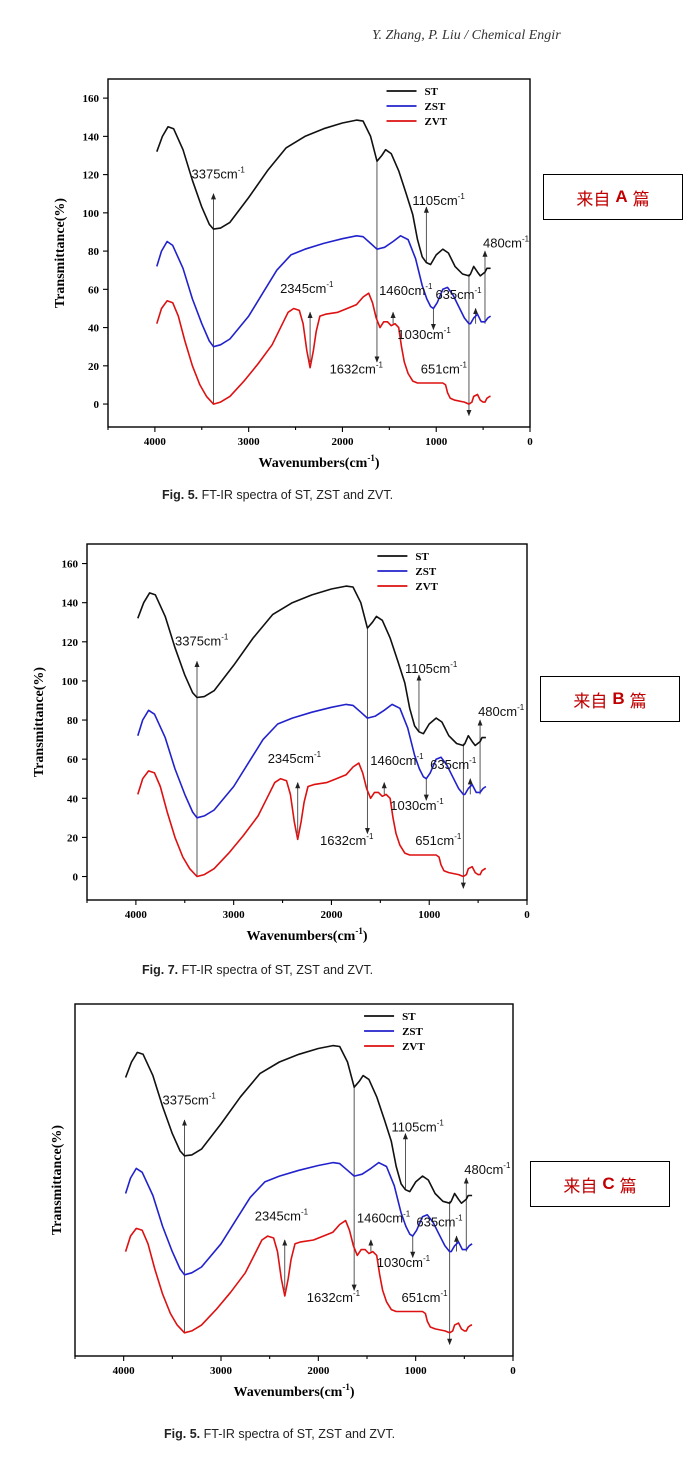  What do you see at coordinates (70, 682) in the screenshot?
I see `y-tick-label: 100` at bounding box center [70, 682].